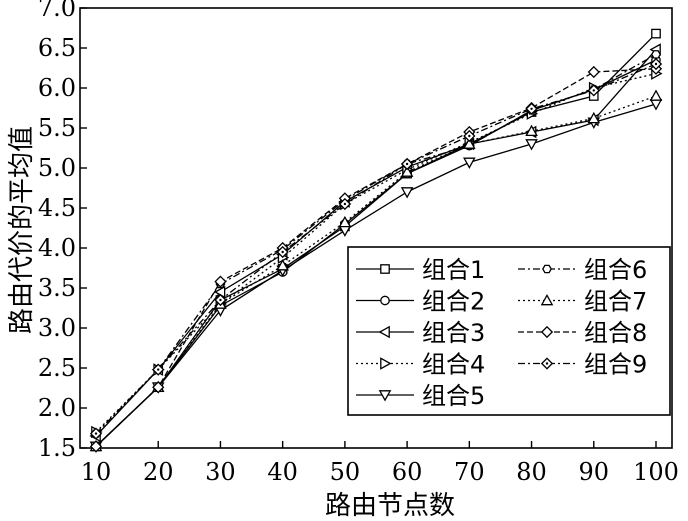 This screenshot has height=521, width=688. What do you see at coordinates (220, 472) in the screenshot?
I see `x-tick-label: 30` at bounding box center [220, 472].